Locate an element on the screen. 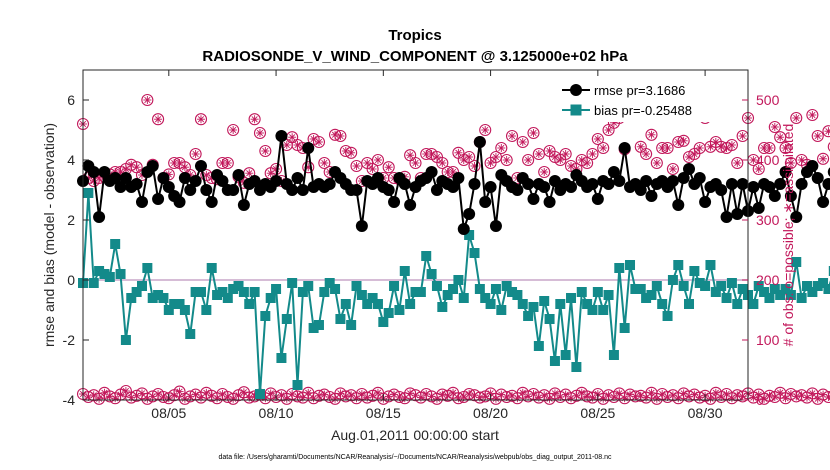 This screenshot has height=470, width=830. legend-box is located at coordinates (650, 100).